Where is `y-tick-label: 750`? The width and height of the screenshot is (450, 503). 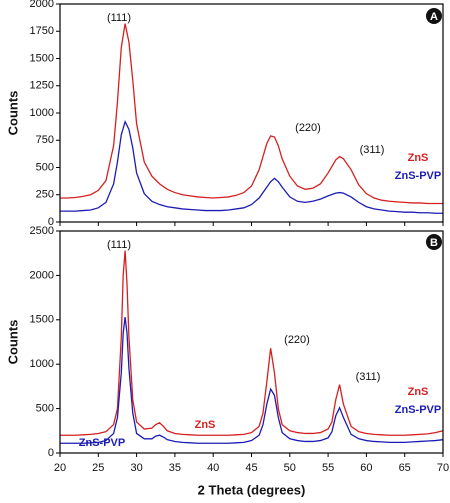 y-tick-label: 750 is located at coordinates (45, 140).